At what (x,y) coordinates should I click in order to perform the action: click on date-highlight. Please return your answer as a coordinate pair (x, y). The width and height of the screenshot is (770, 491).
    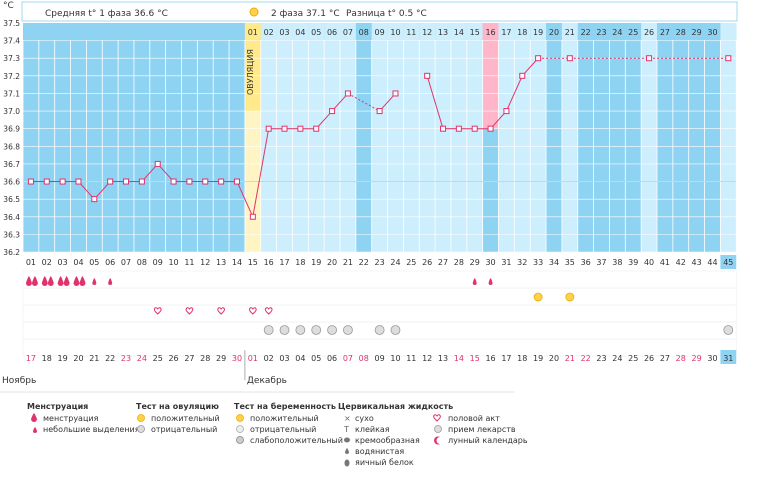
    Looking at the image, I should click on (728, 357).